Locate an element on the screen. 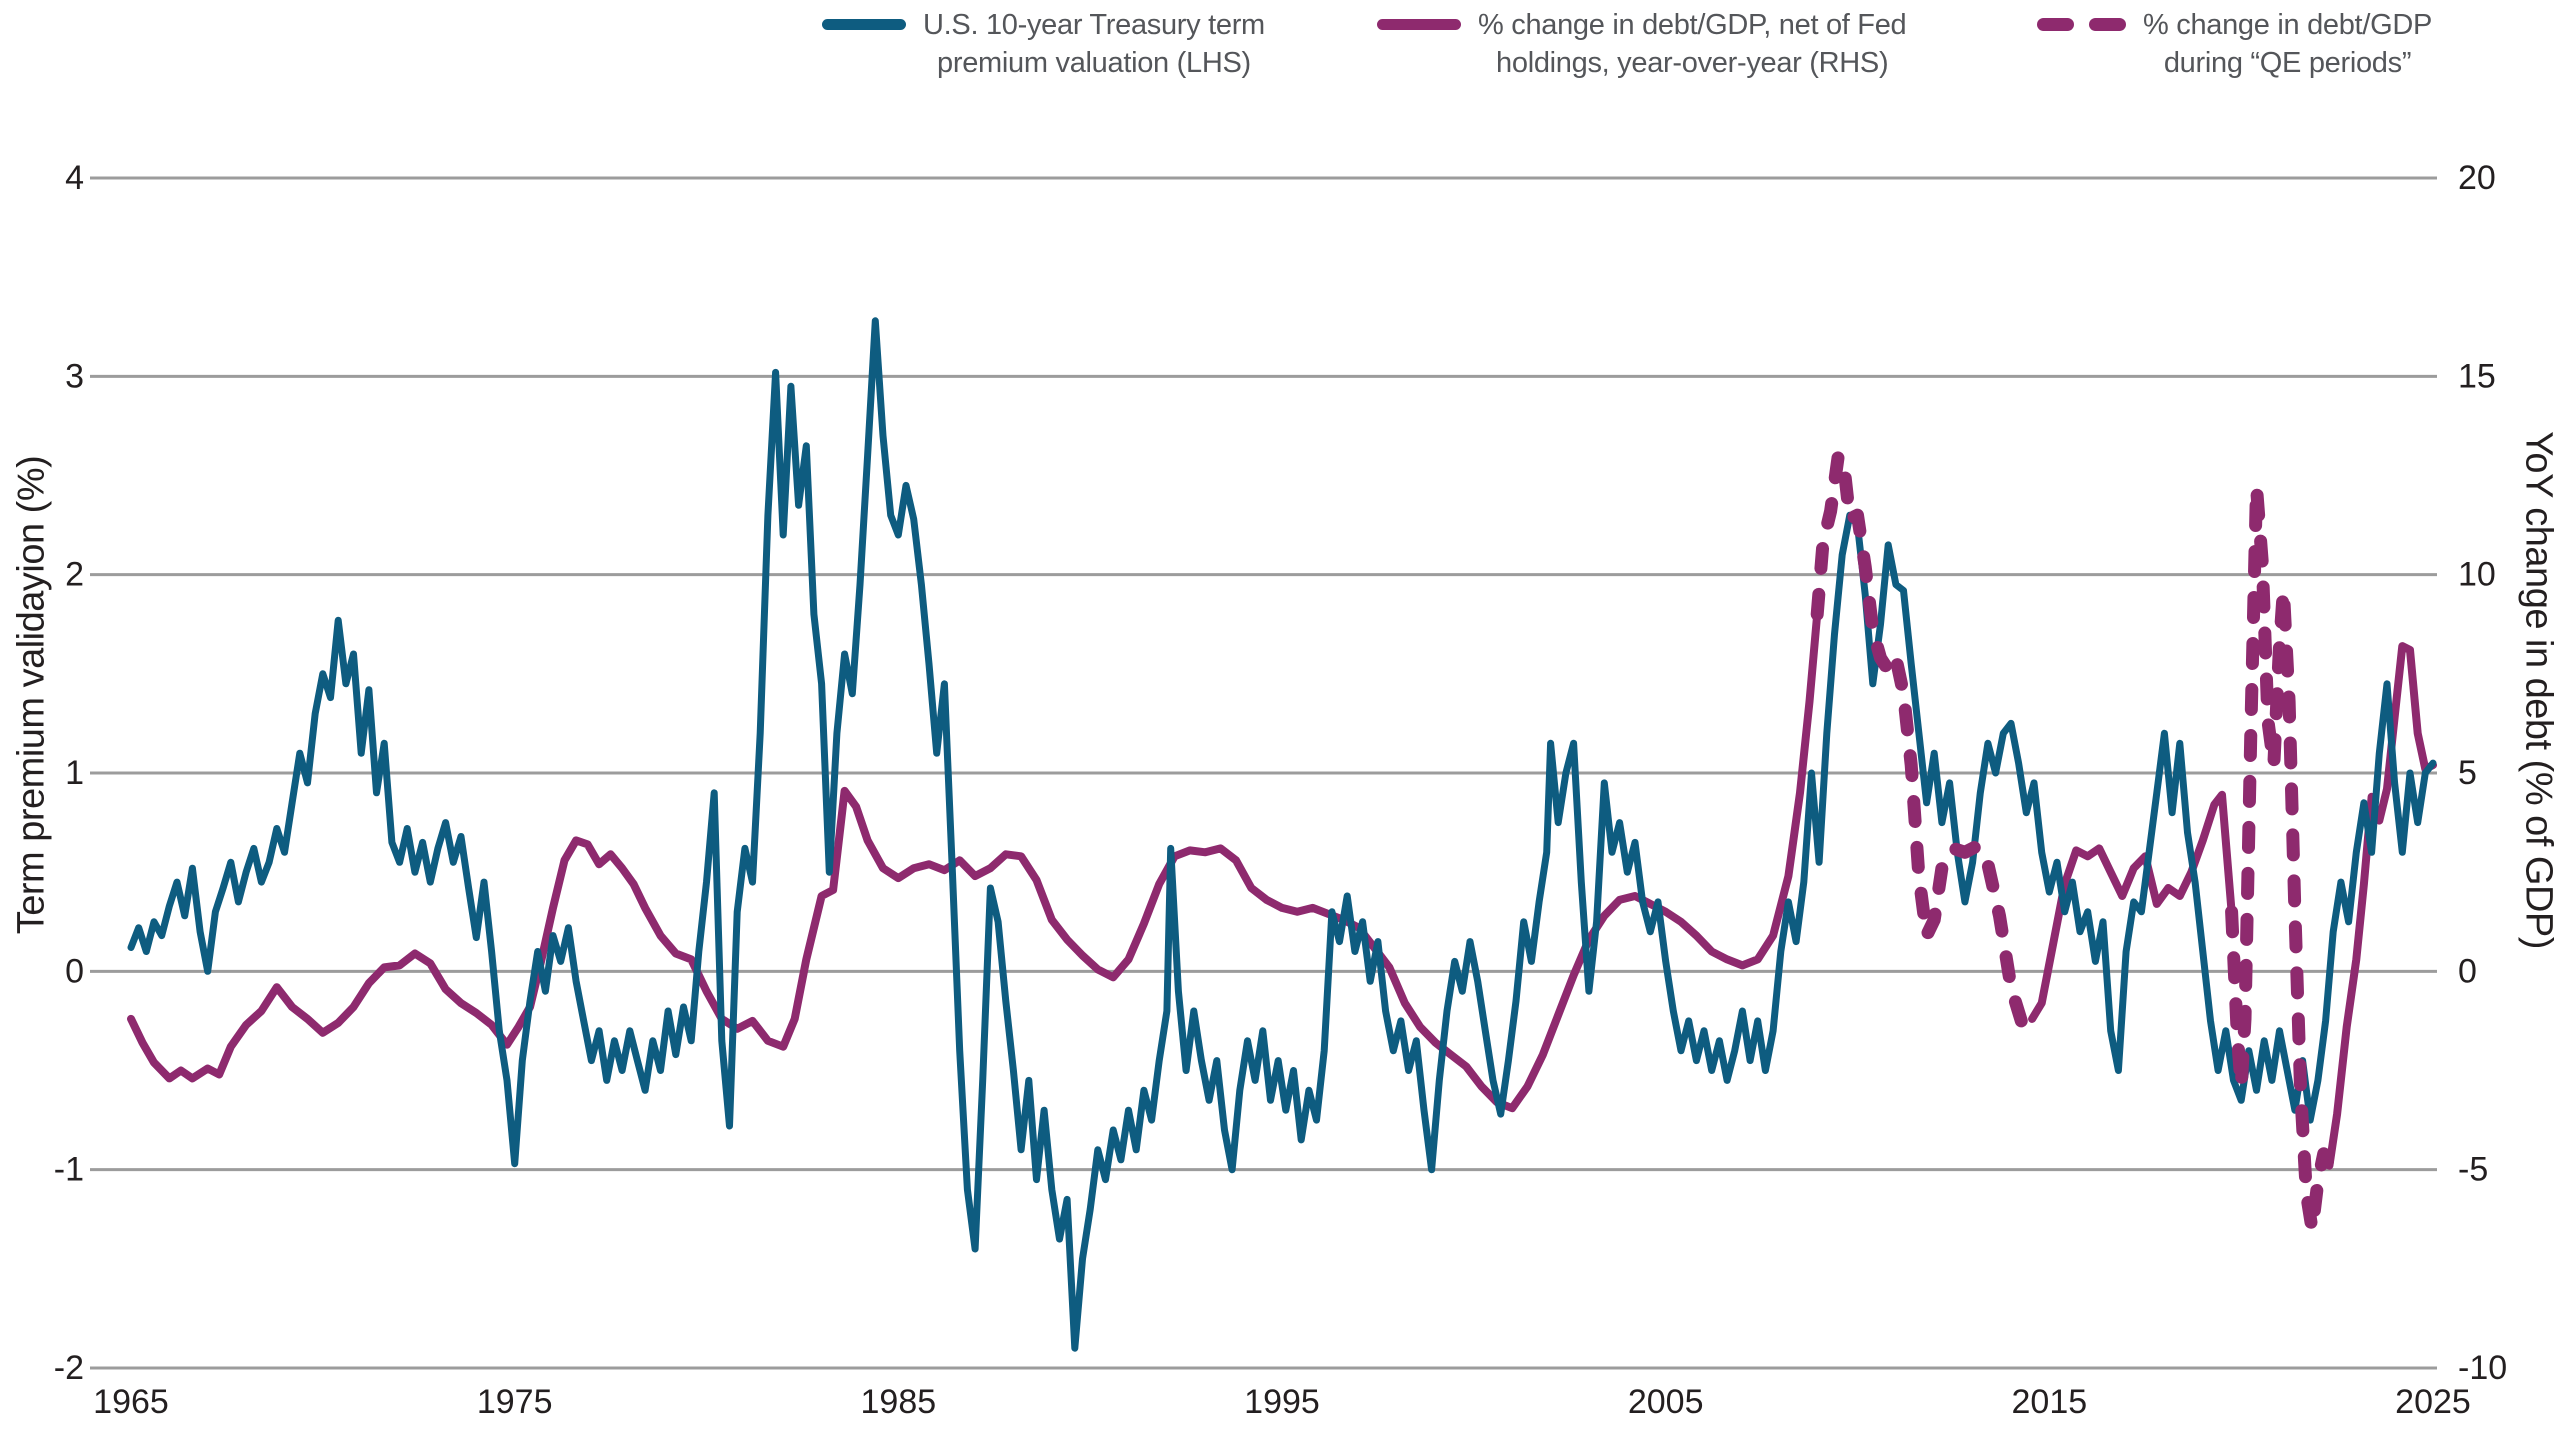 The image size is (2560, 1440). right-axis-tick: 0 is located at coordinates (2467, 971).